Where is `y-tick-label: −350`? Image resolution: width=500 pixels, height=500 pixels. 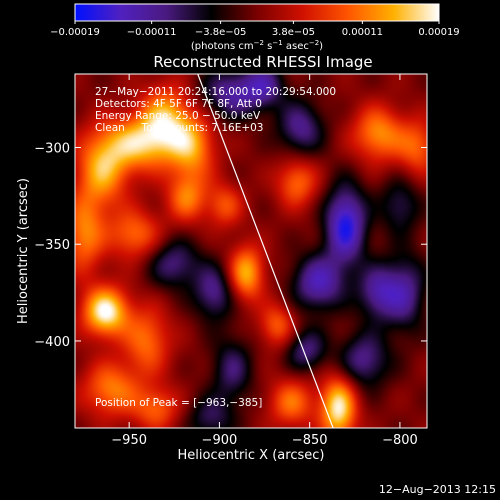
y-tick-label: −350 is located at coordinates (52, 245).